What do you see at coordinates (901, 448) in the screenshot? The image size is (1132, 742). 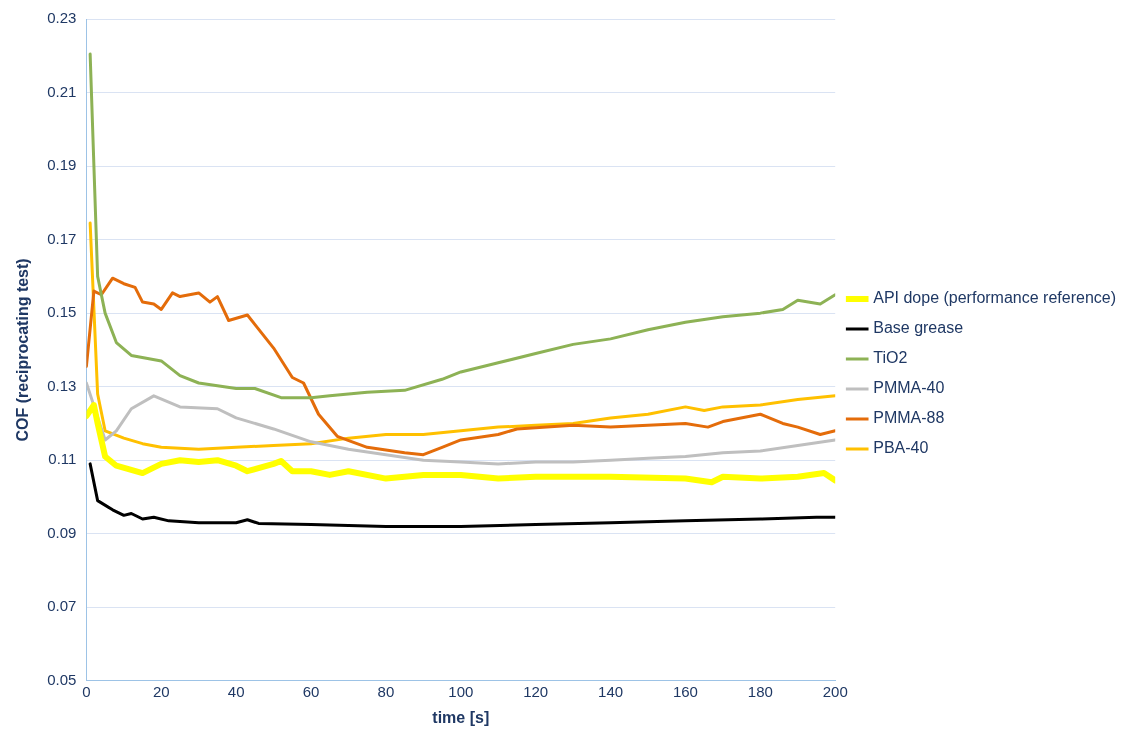 I see `legend-label: PBA-40` at bounding box center [901, 448].